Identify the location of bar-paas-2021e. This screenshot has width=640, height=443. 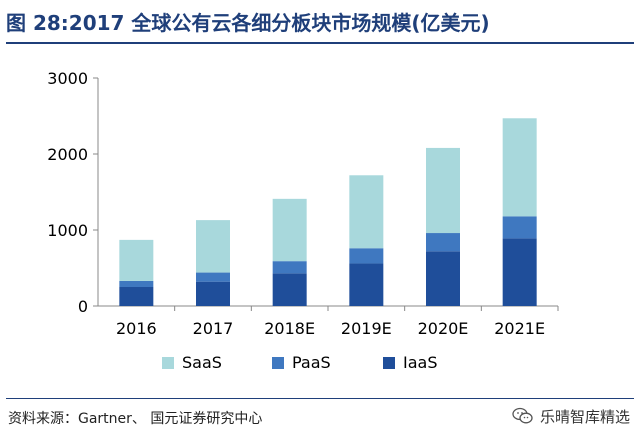
(519, 227).